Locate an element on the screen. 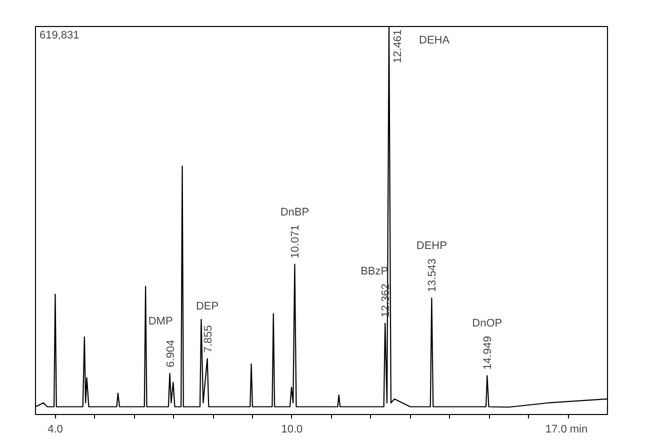 The width and height of the screenshot is (663, 444). x-tick-label: 10.0 is located at coordinates (292, 430).